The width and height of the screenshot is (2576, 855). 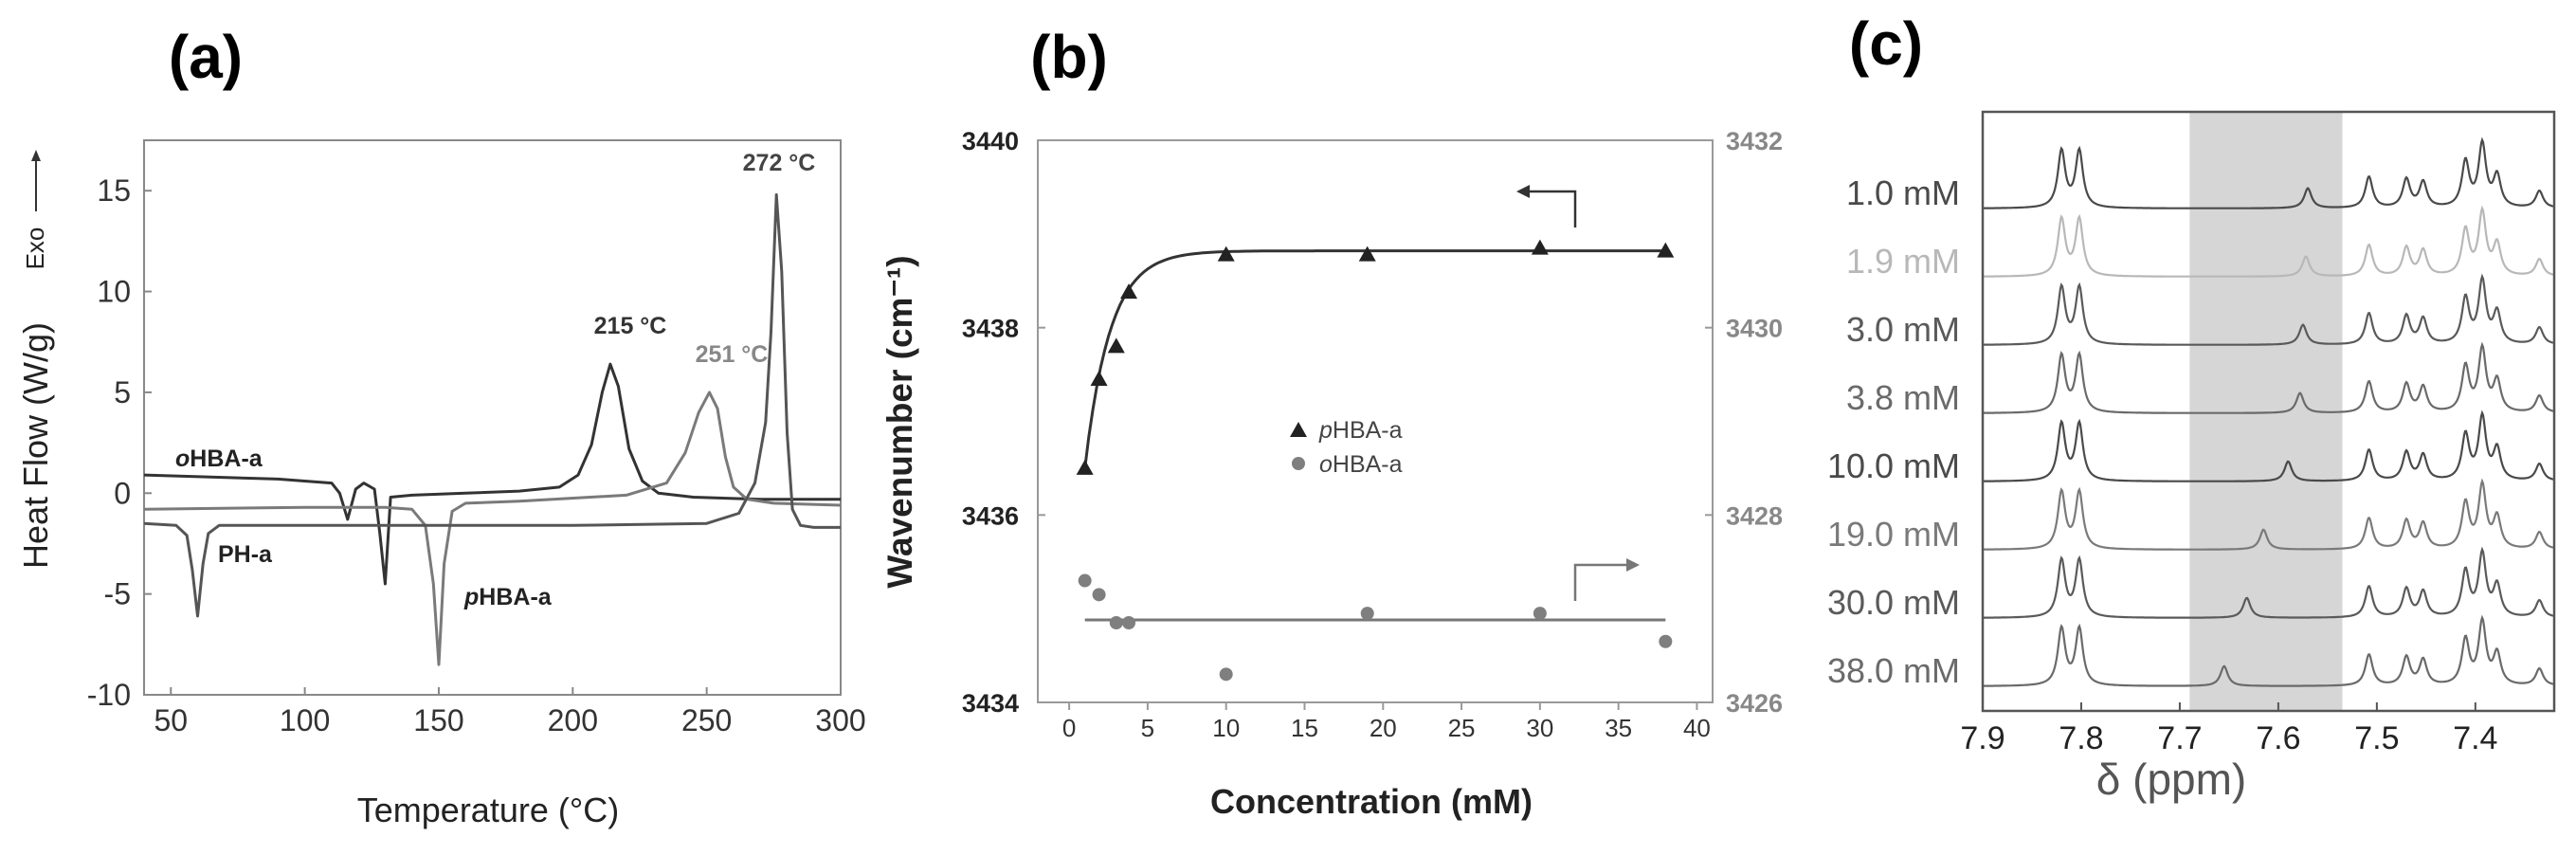 What do you see at coordinates (35, 446) in the screenshot?
I see `y-axis-label-a: Heat Flow (W/g)` at bounding box center [35, 446].